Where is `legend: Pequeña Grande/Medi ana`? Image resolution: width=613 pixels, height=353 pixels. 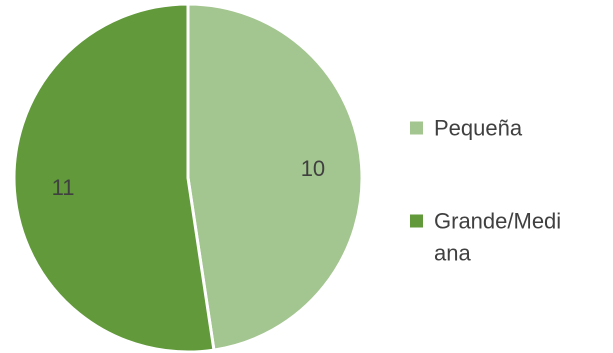 legend: Pequeña Grande/Medi ana is located at coordinates (485, 191).